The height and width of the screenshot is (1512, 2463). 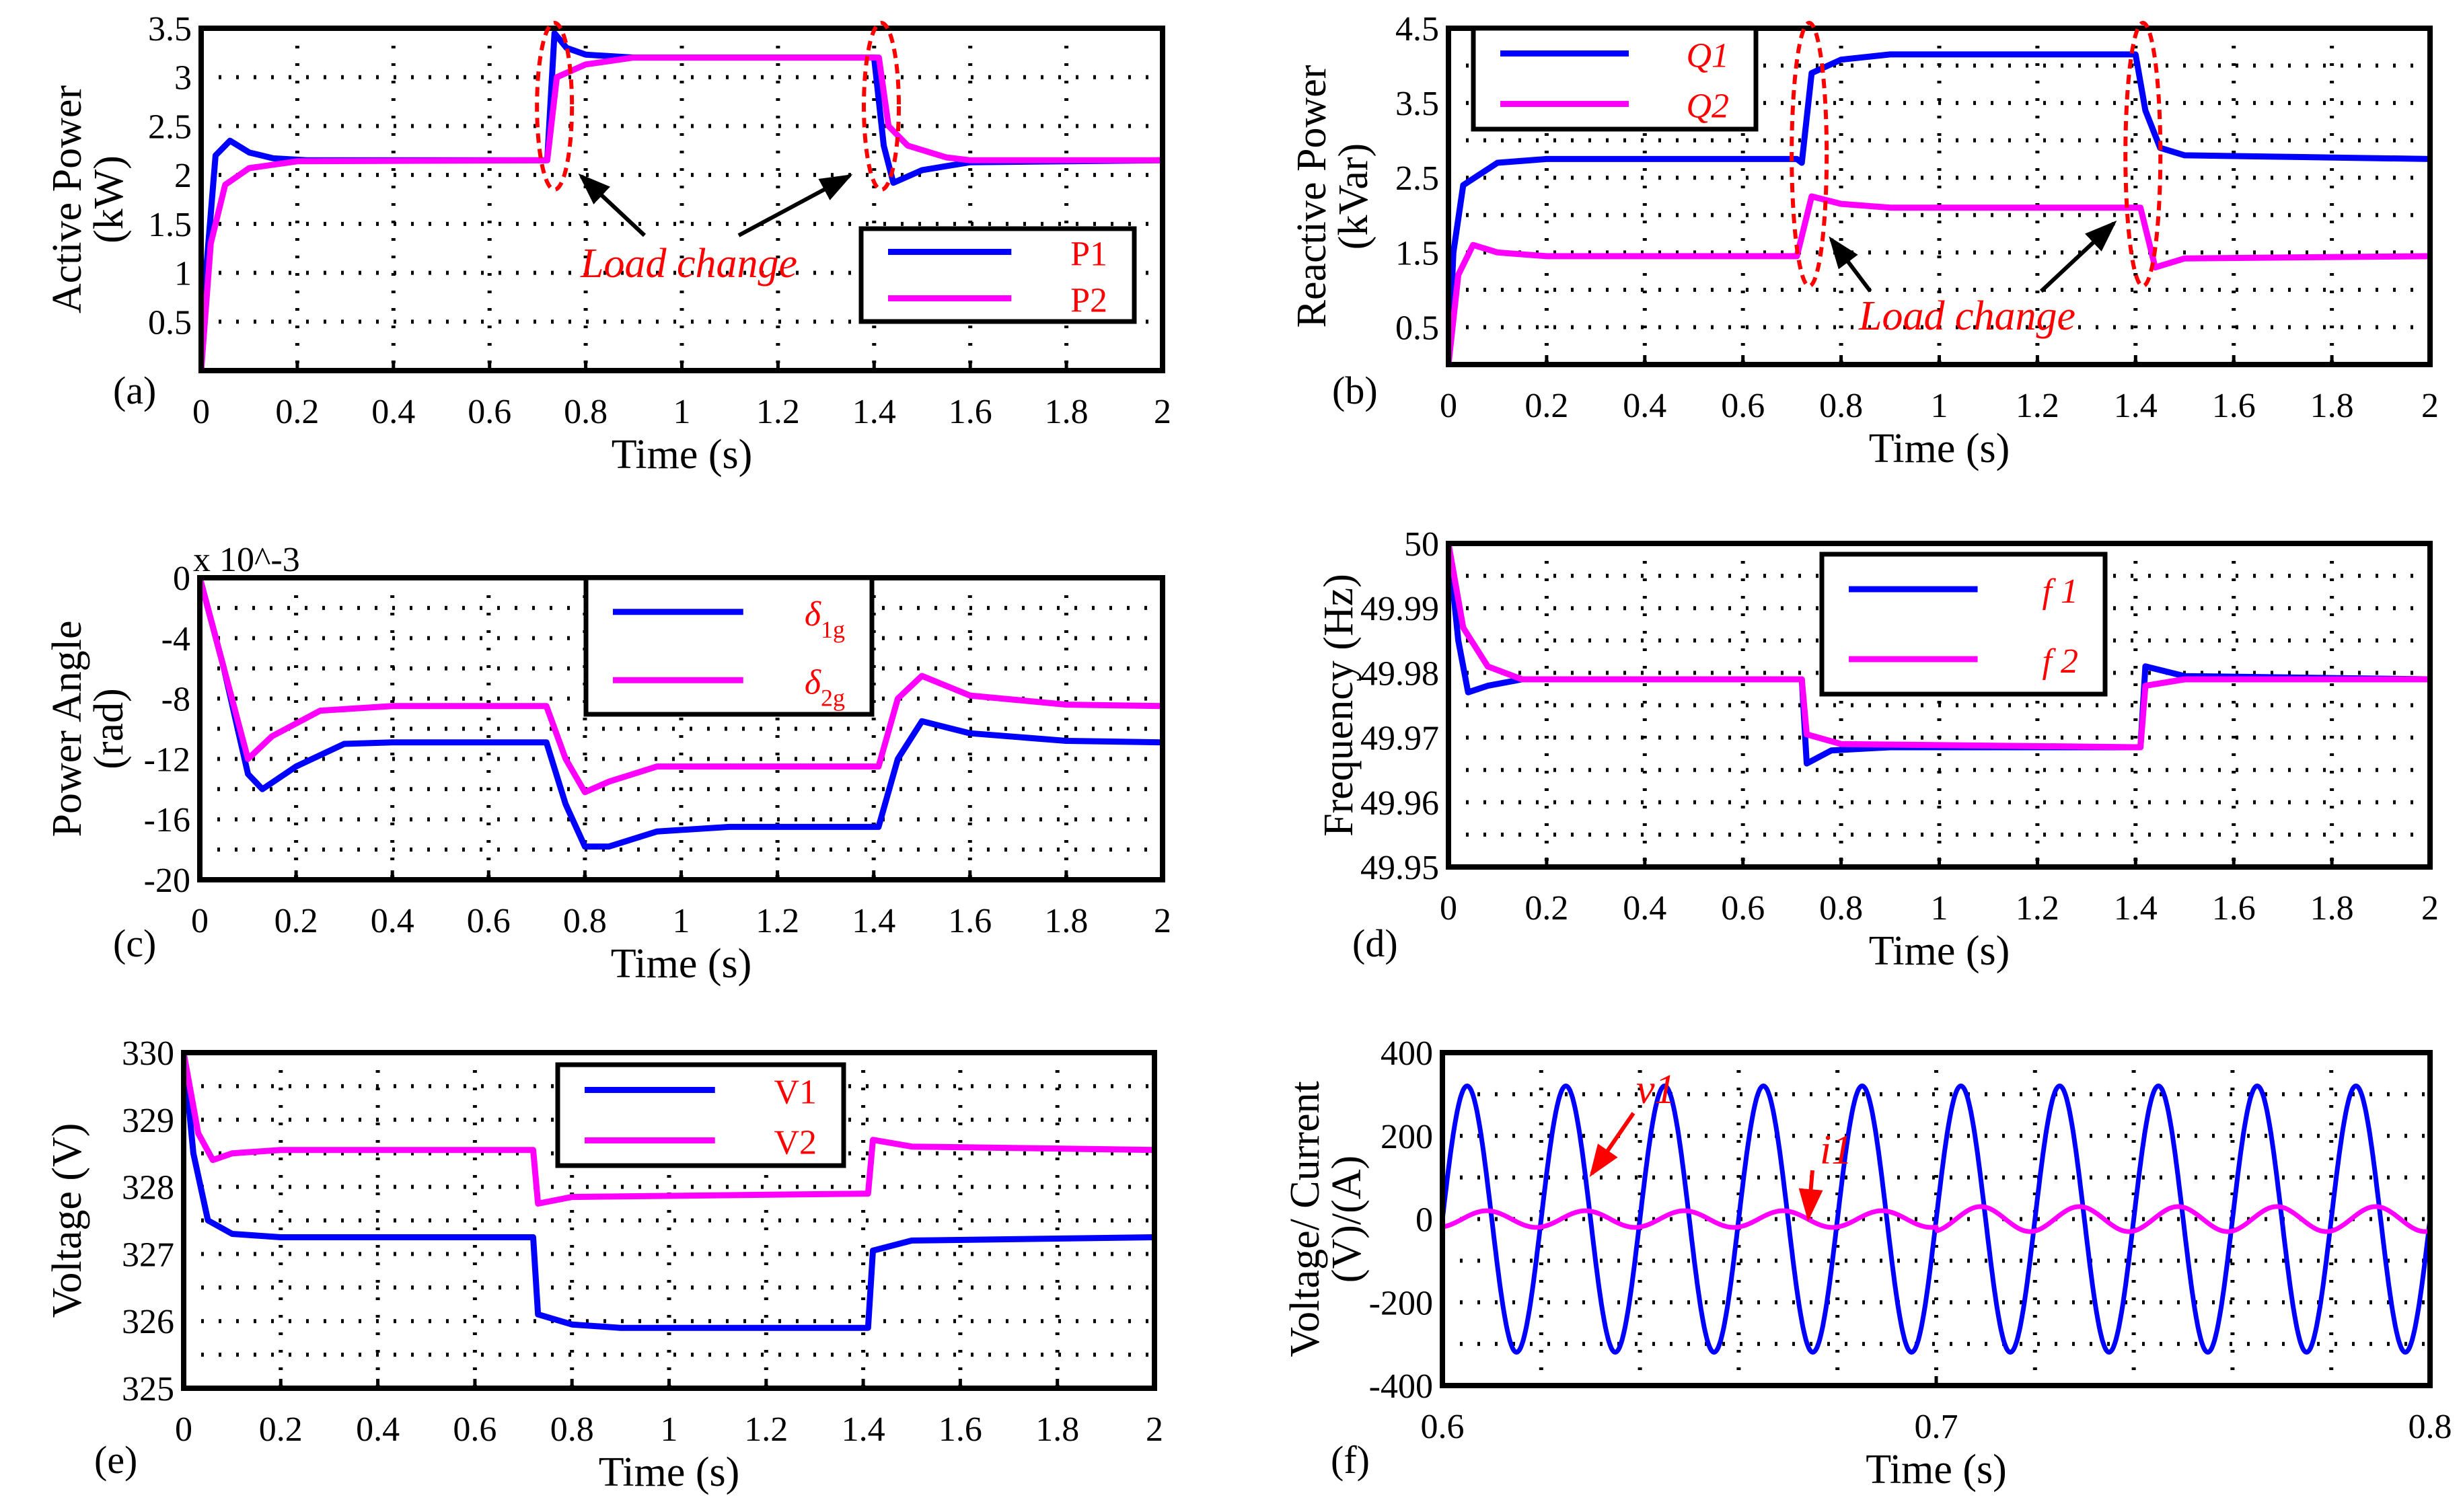 I want to click on legend: f 1 f 2, so click(x=1963, y=624).